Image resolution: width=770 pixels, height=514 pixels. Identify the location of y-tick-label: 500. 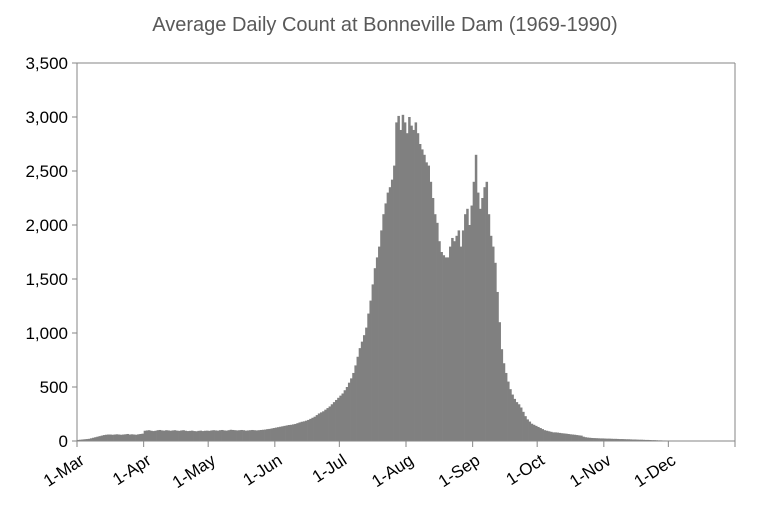
(54, 387).